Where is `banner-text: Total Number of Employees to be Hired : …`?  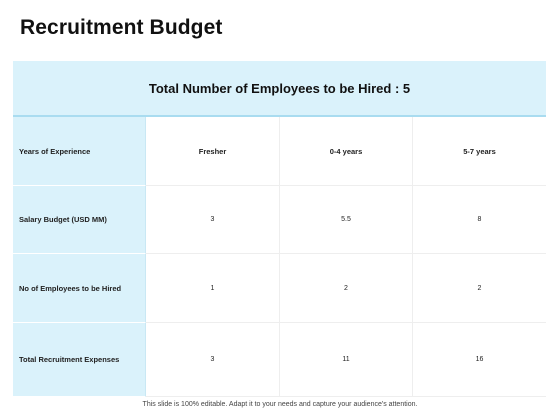 banner-text: Total Number of Employees to be Hired : … is located at coordinates (279, 88).